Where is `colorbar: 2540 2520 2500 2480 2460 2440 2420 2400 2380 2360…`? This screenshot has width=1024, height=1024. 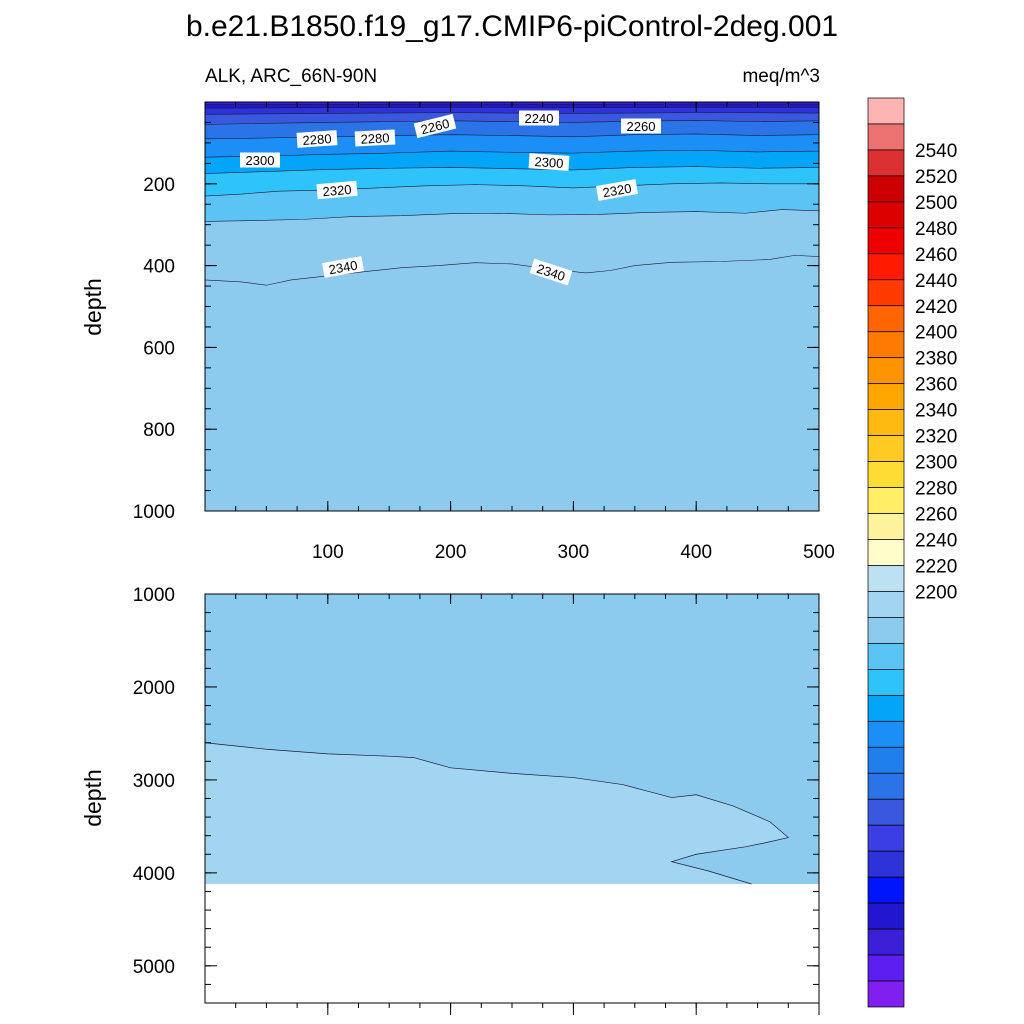
colorbar: 2540 2520 2500 2480 2460 2440 2420 2400 2380 2360… is located at coordinates (912, 552).